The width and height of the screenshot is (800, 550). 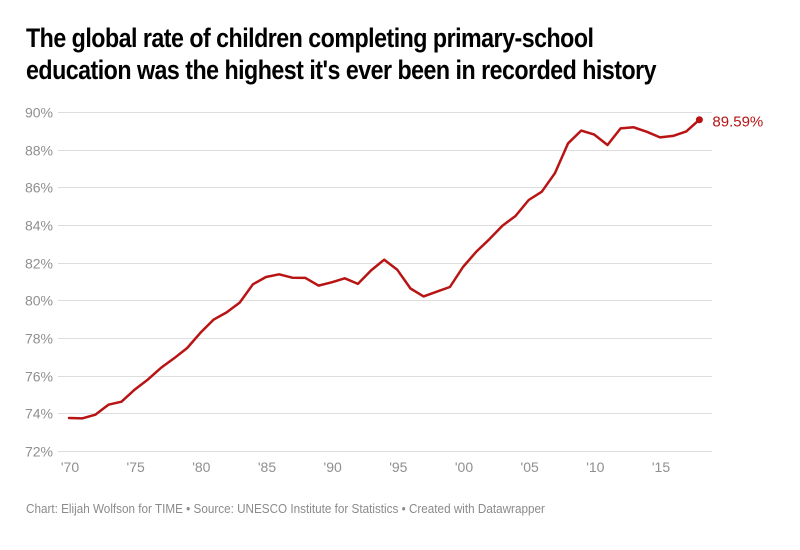 What do you see at coordinates (39, 264) in the screenshot?
I see `y-tick-label: 82%` at bounding box center [39, 264].